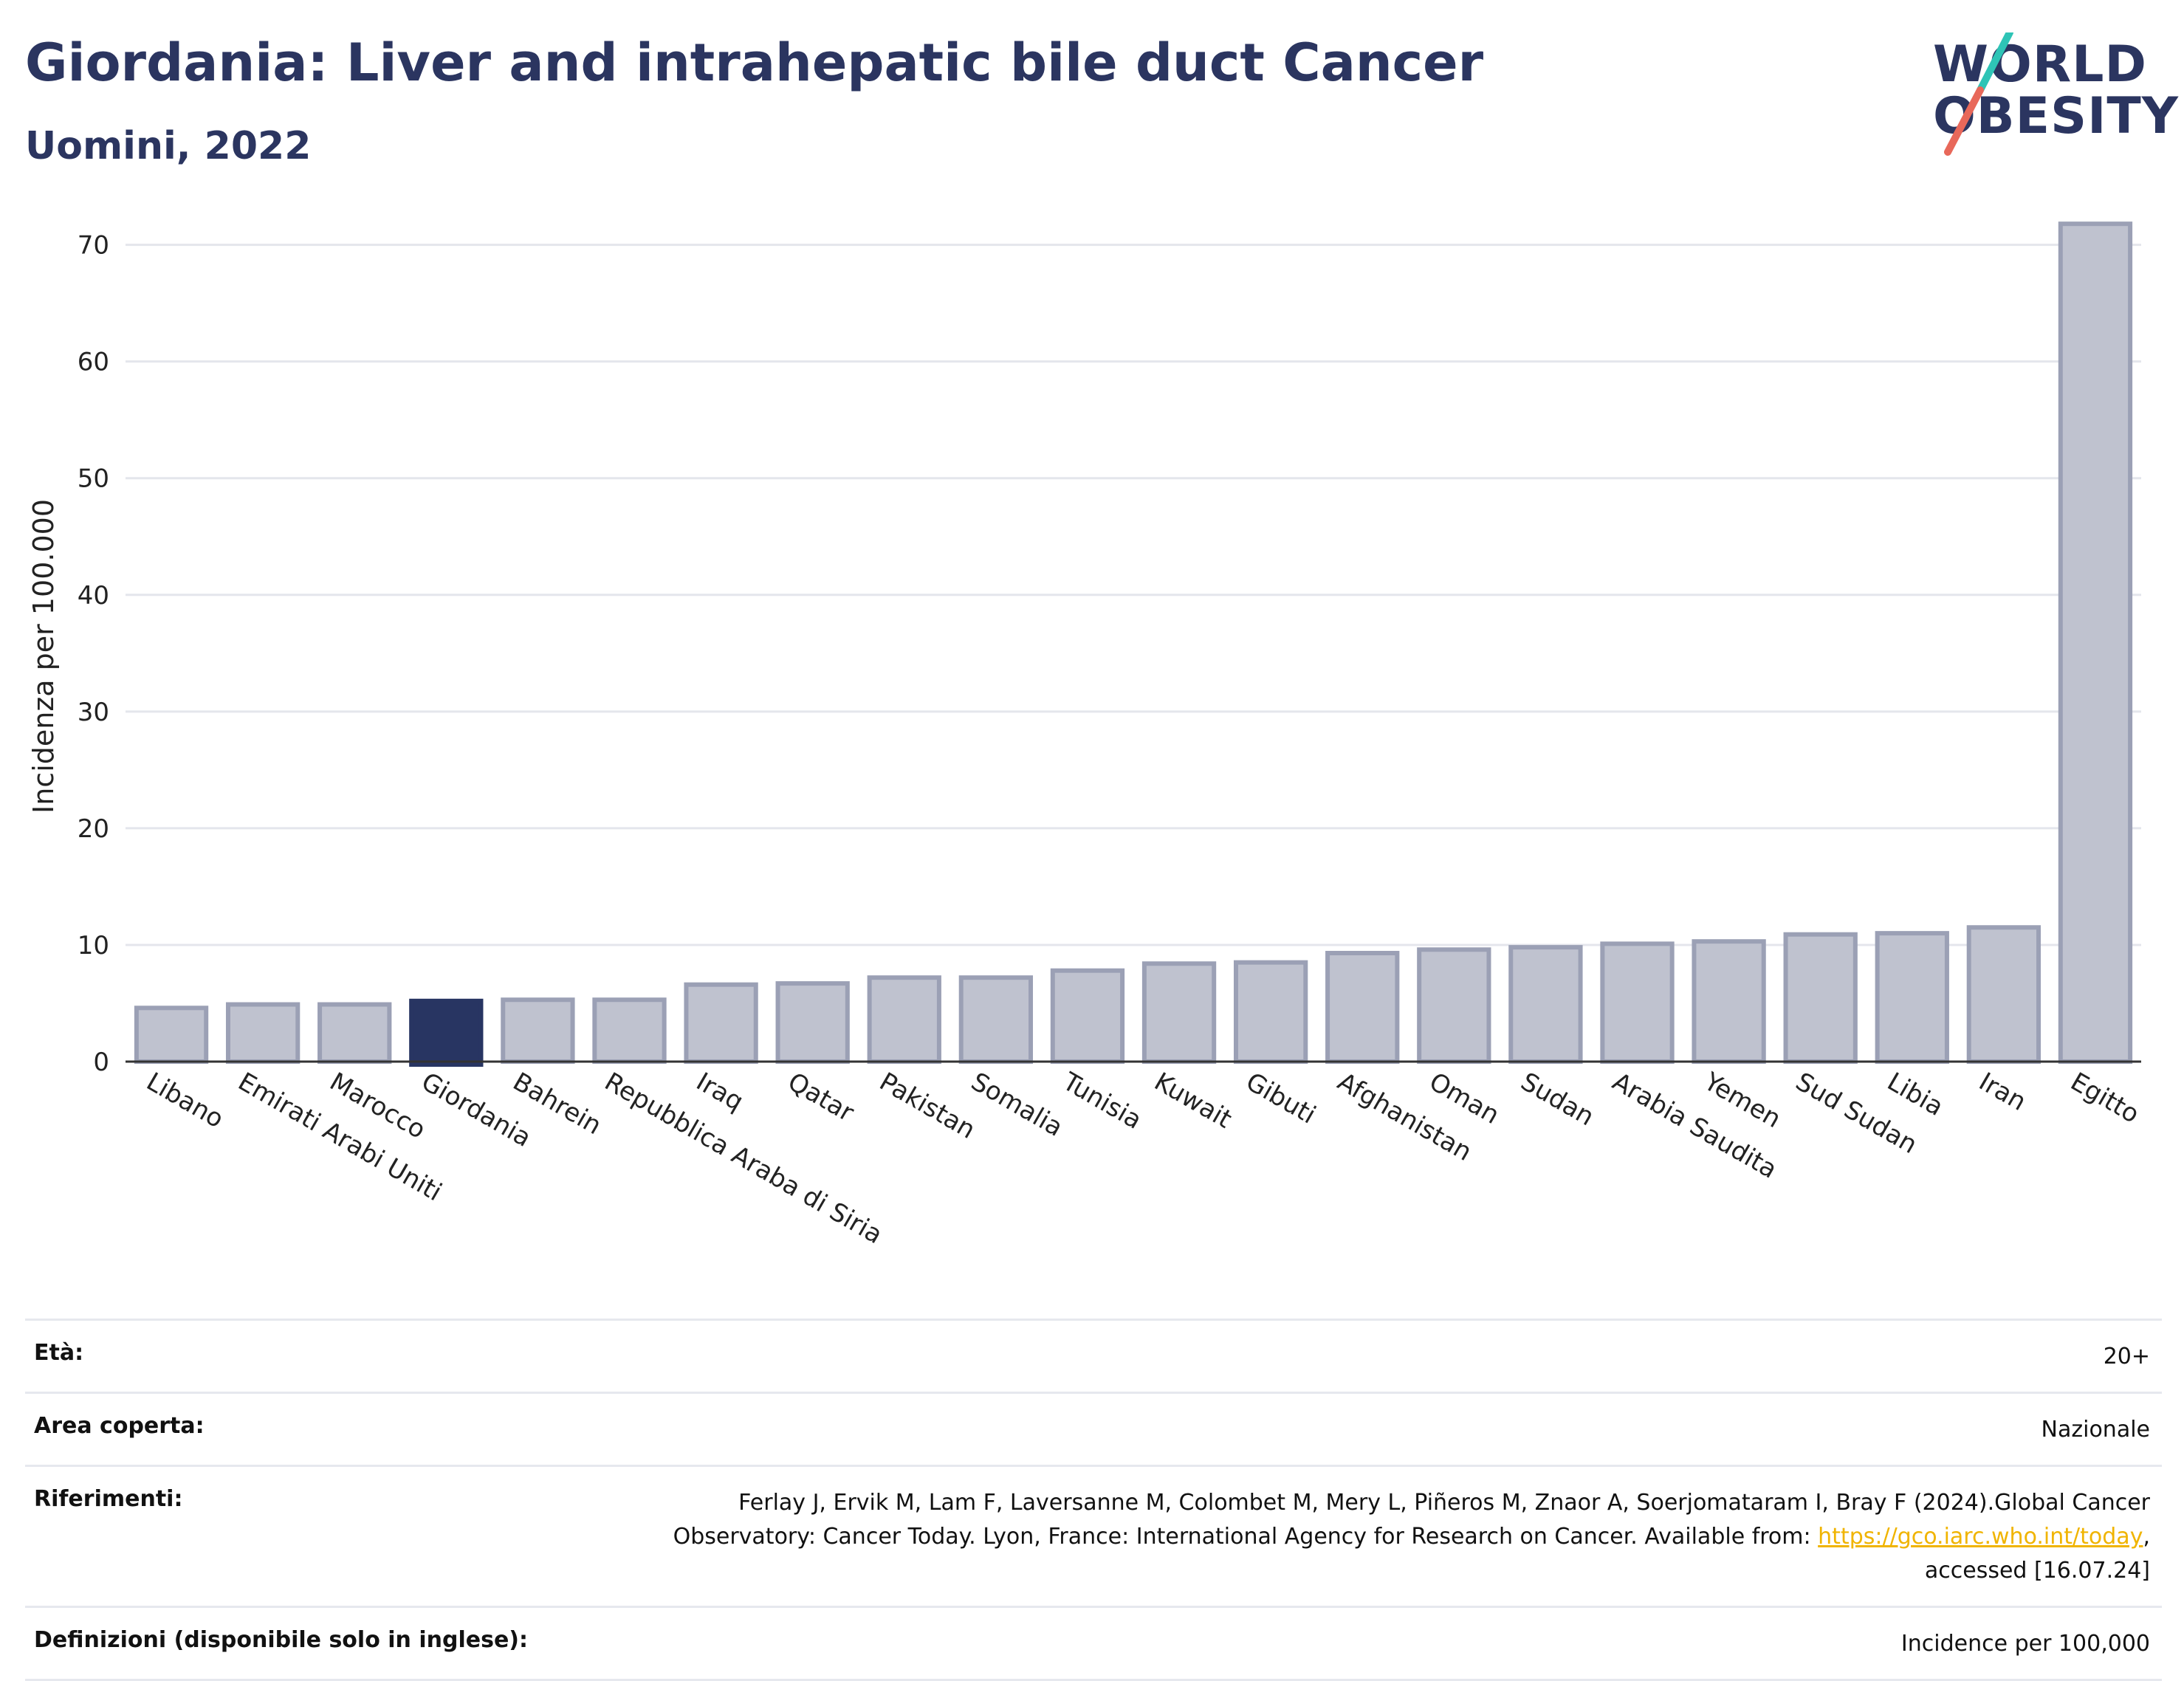  I want to click on bar-marocco, so click(355, 1033).